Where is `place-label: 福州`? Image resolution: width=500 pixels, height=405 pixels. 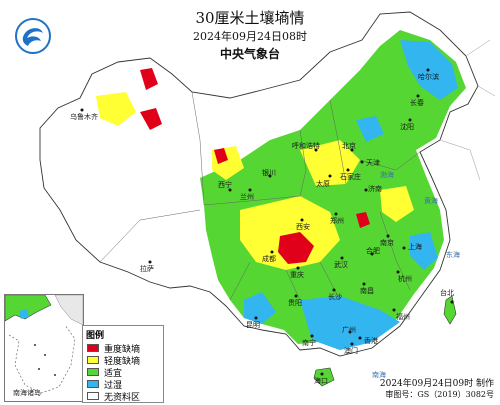
place-label: 福州 is located at coordinates (403, 317).